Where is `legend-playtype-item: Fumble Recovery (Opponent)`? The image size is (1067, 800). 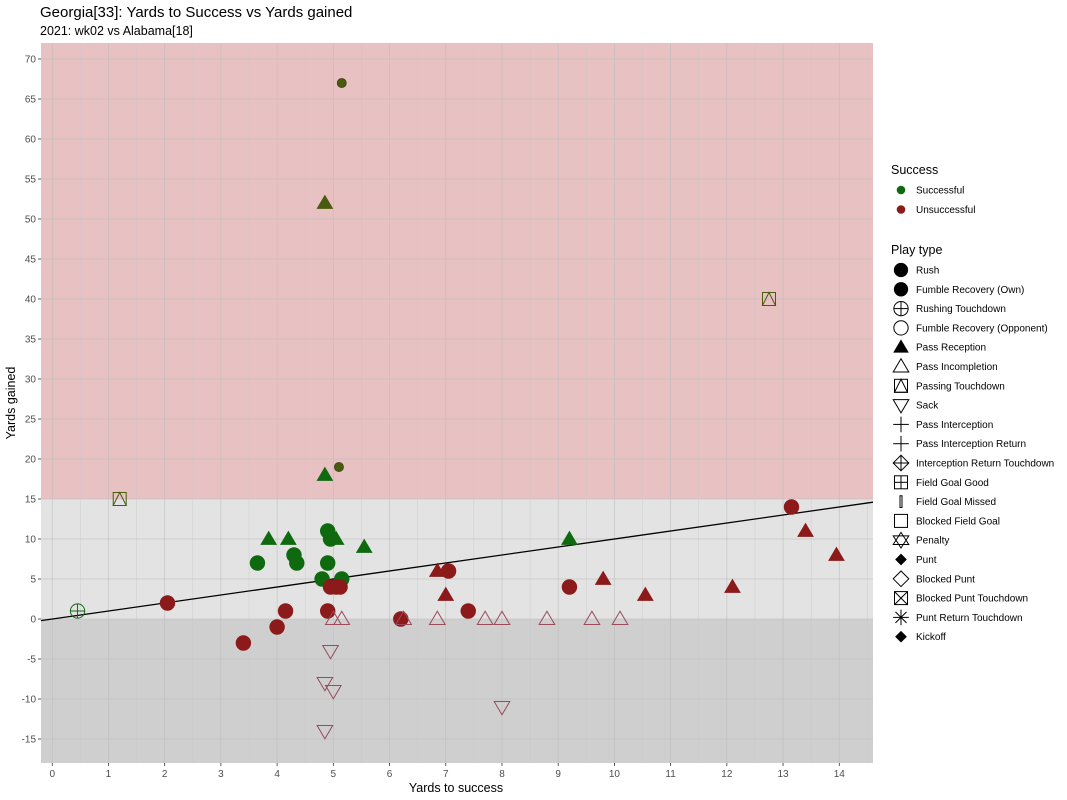 legend-playtype-item: Fumble Recovery (Opponent) is located at coordinates (970, 328).